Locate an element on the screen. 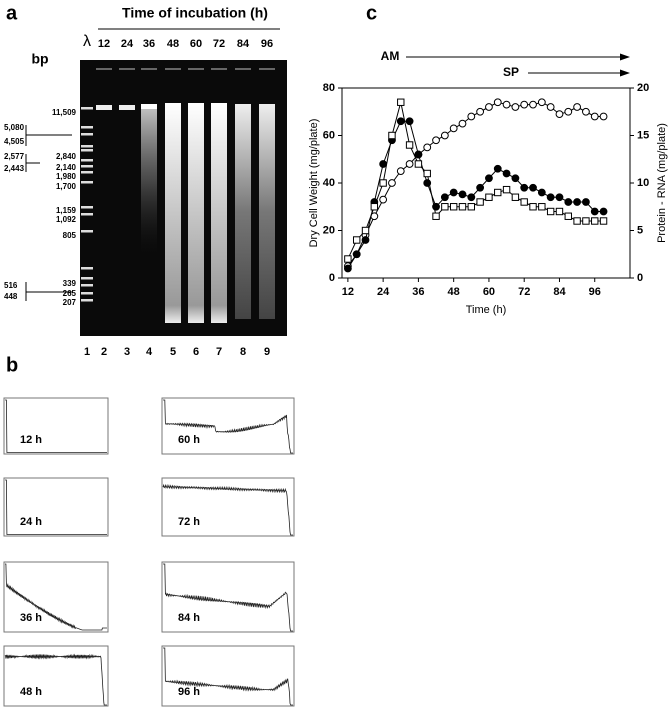  marker-label: 1,700 is located at coordinates (66, 186).